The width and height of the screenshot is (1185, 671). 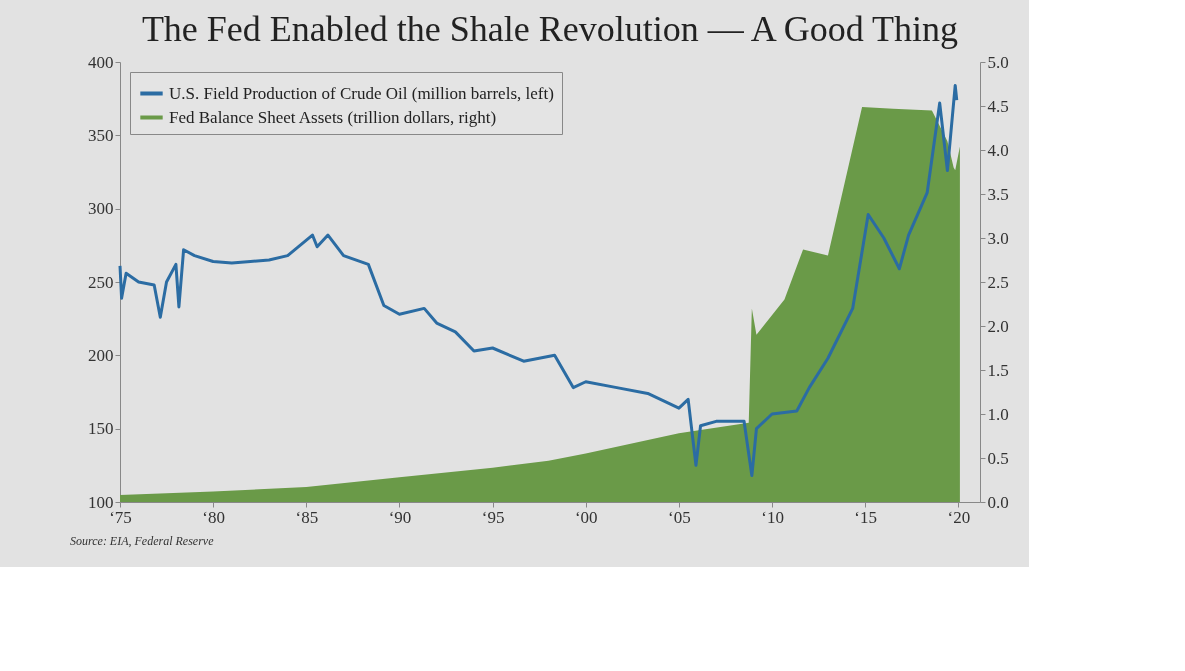 What do you see at coordinates (101, 209) in the screenshot?
I see `y-tick-label: 300` at bounding box center [101, 209].